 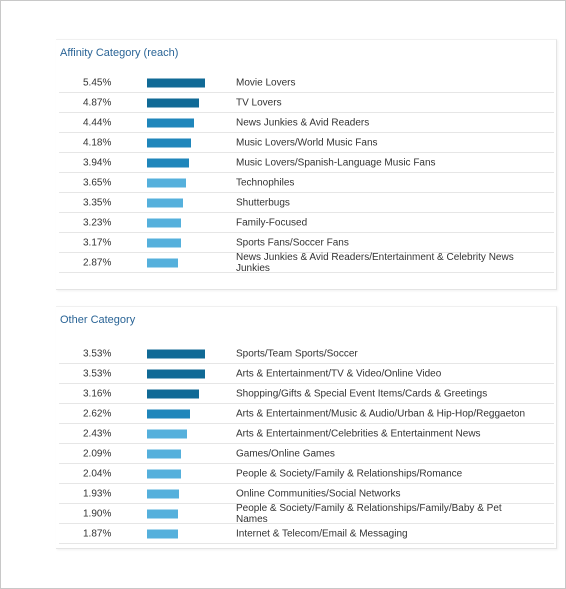 I want to click on affinity-percent: 5.45%, so click(x=97, y=82).